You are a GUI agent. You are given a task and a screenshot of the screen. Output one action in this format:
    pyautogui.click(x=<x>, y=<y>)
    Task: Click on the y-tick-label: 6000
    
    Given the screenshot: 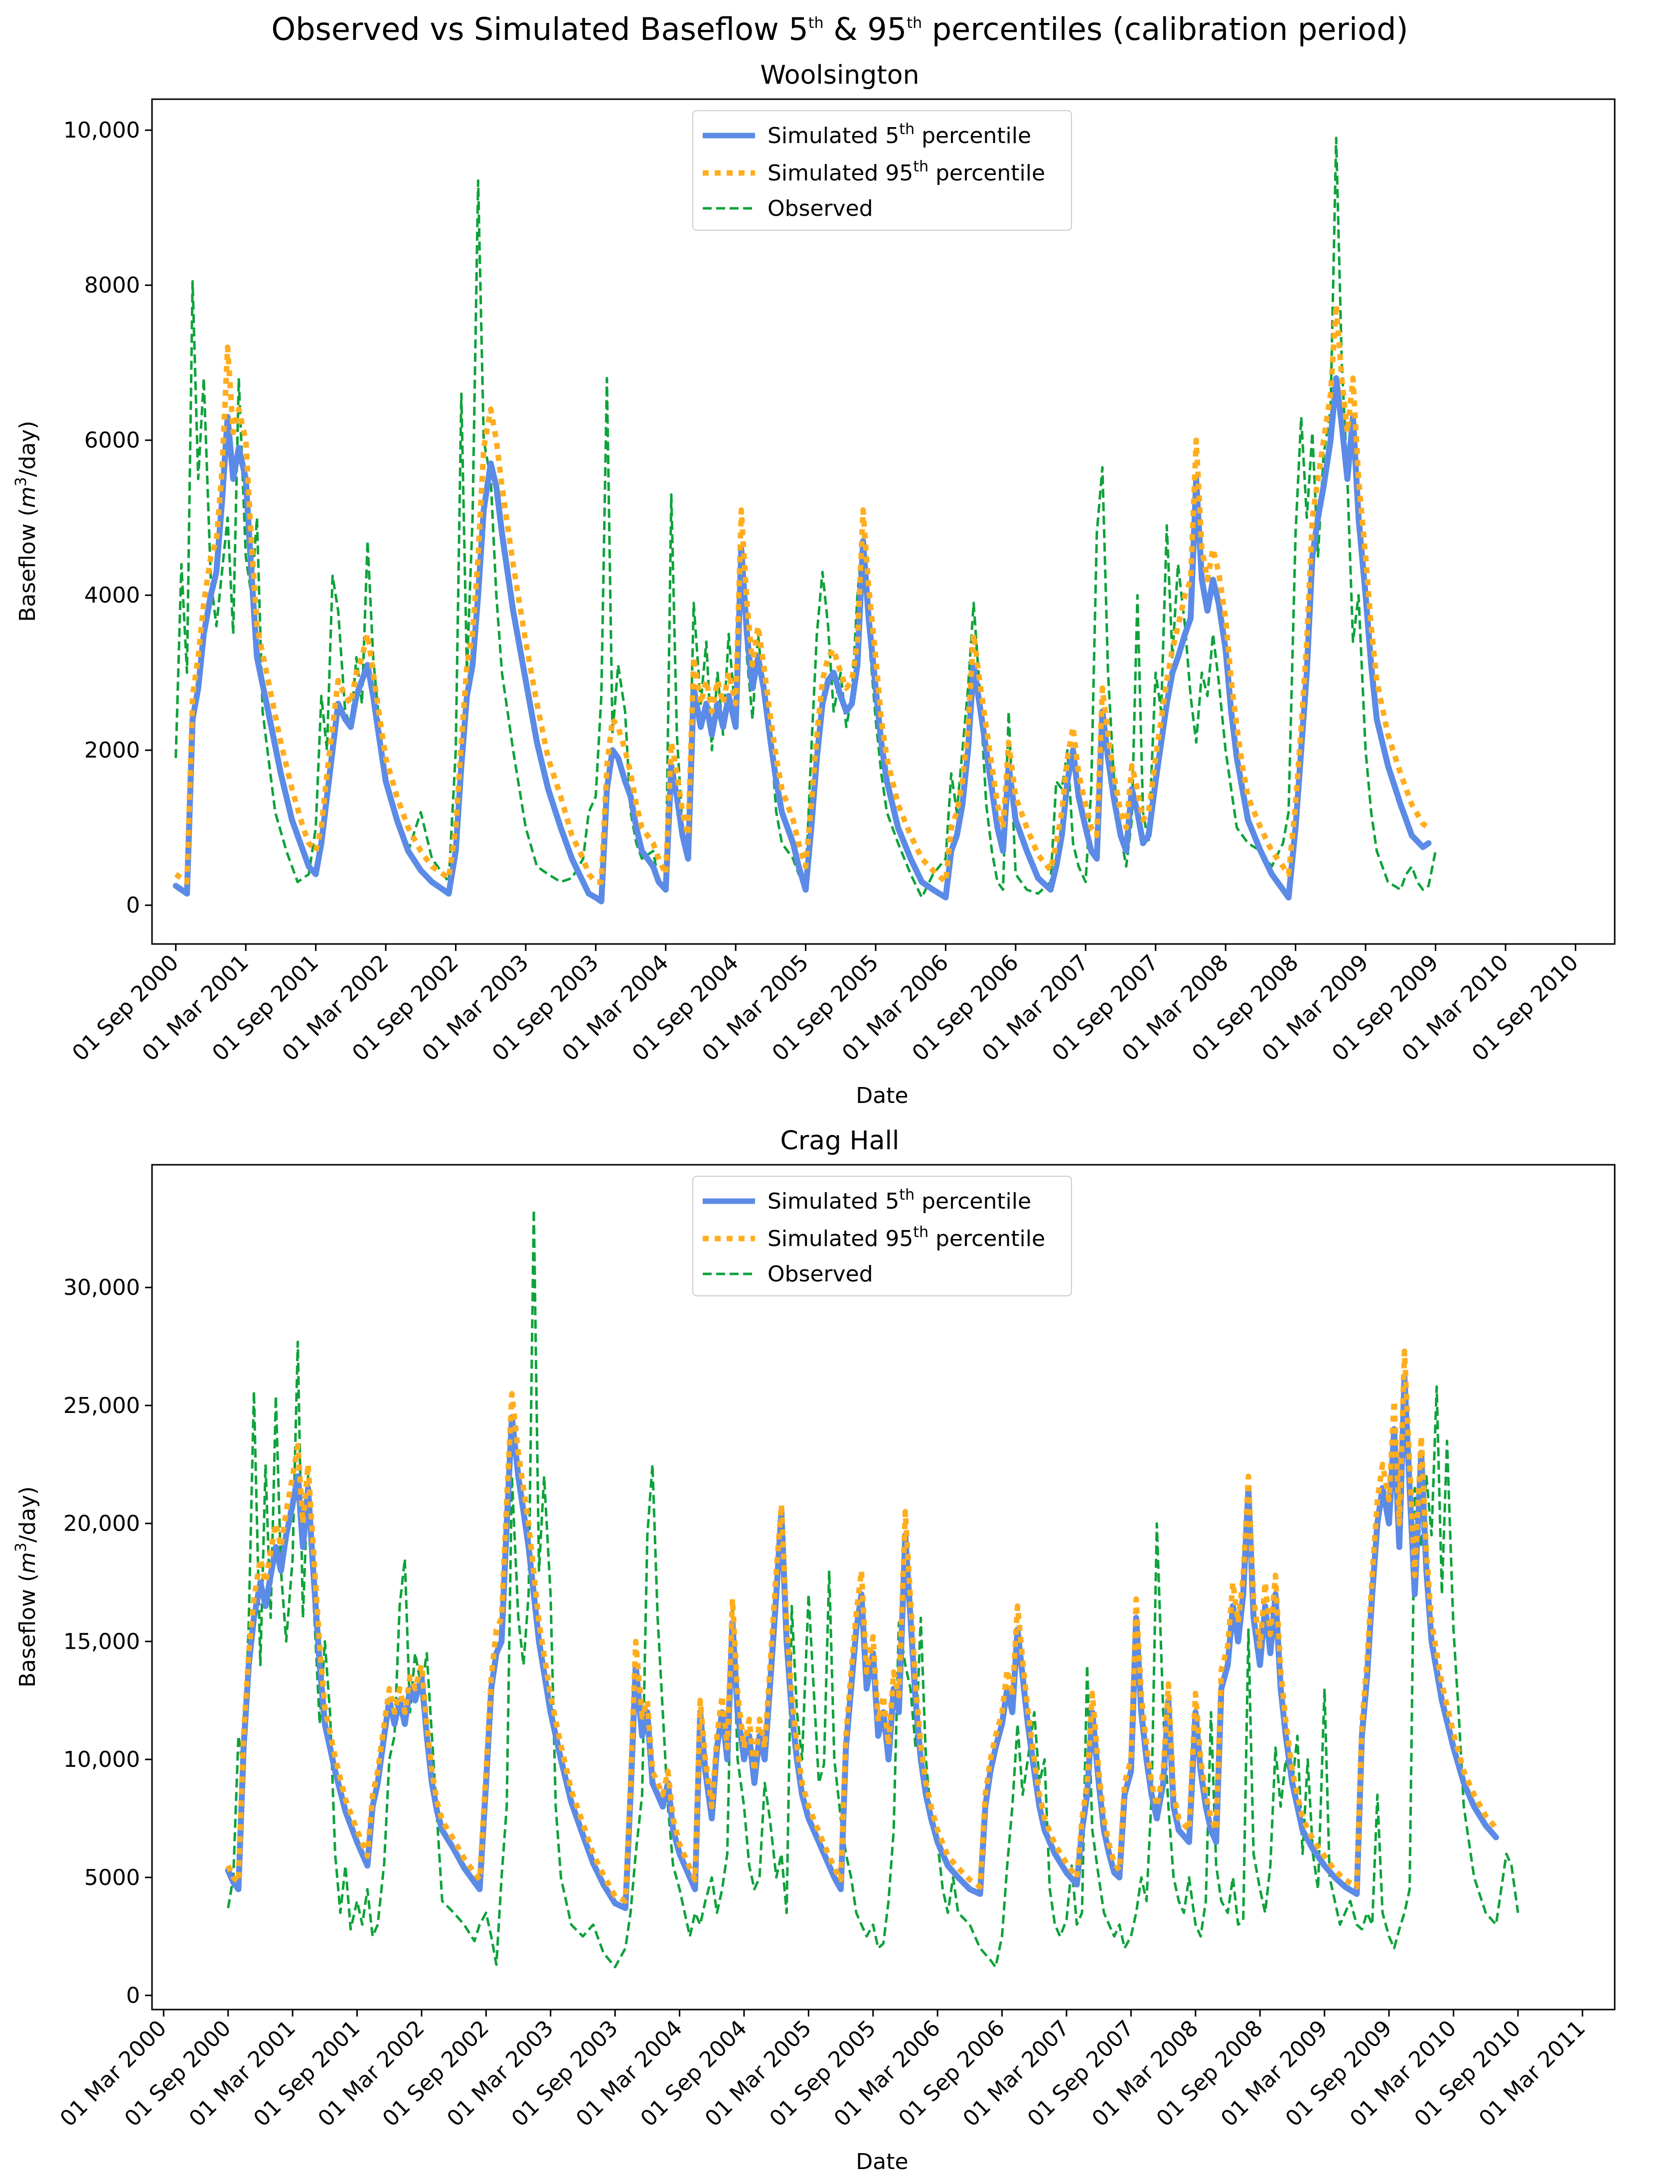 What is the action you would take?
    pyautogui.click(x=112, y=440)
    